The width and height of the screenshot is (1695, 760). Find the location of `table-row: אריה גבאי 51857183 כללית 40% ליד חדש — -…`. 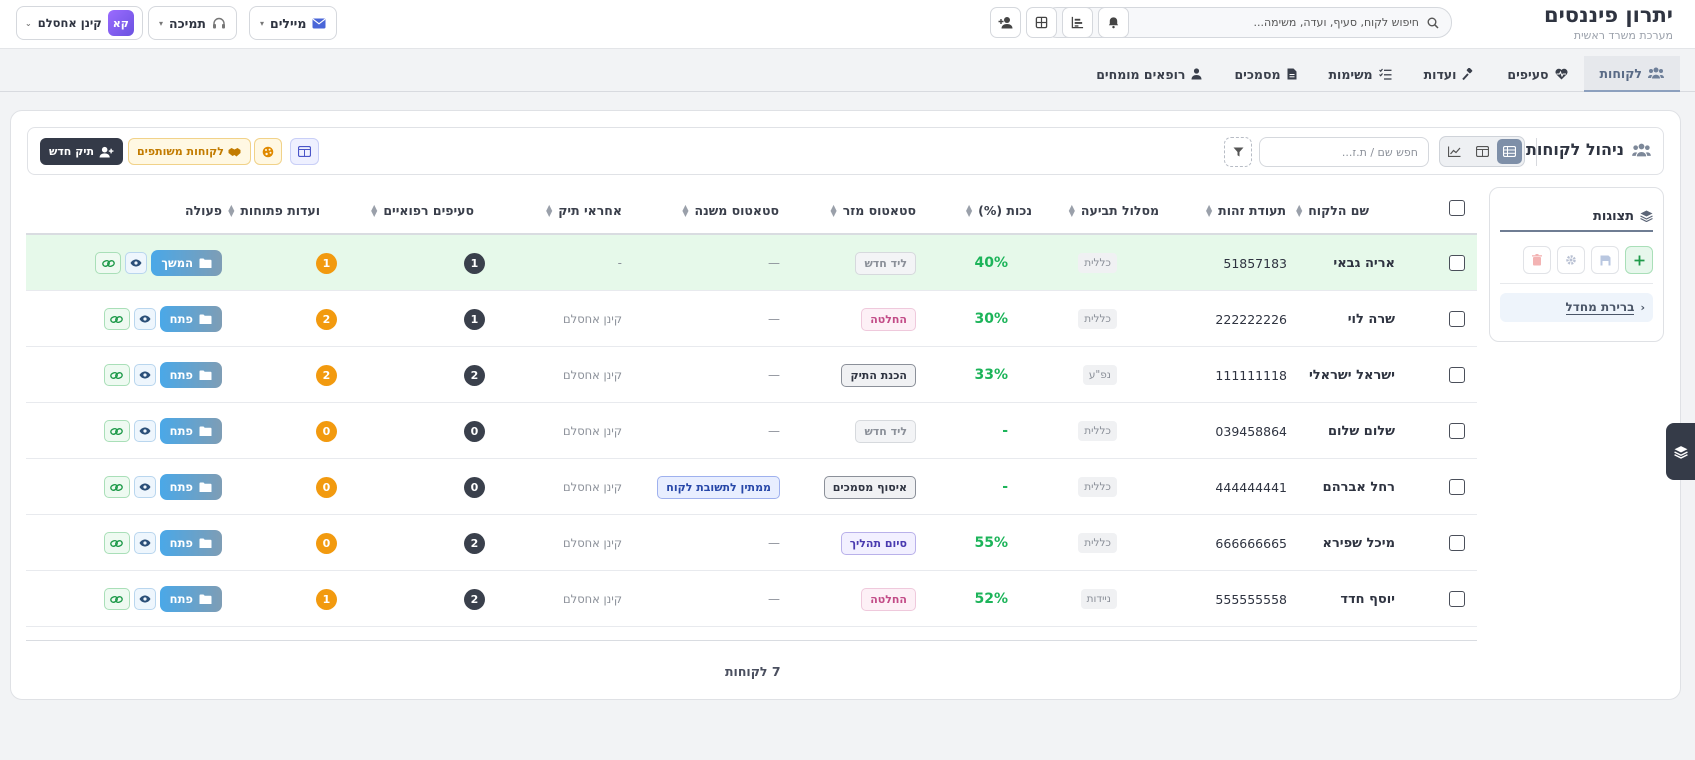

table-row: אריה גבאי 51857183 כללית 40% ליד חדש — -… is located at coordinates (751, 263).